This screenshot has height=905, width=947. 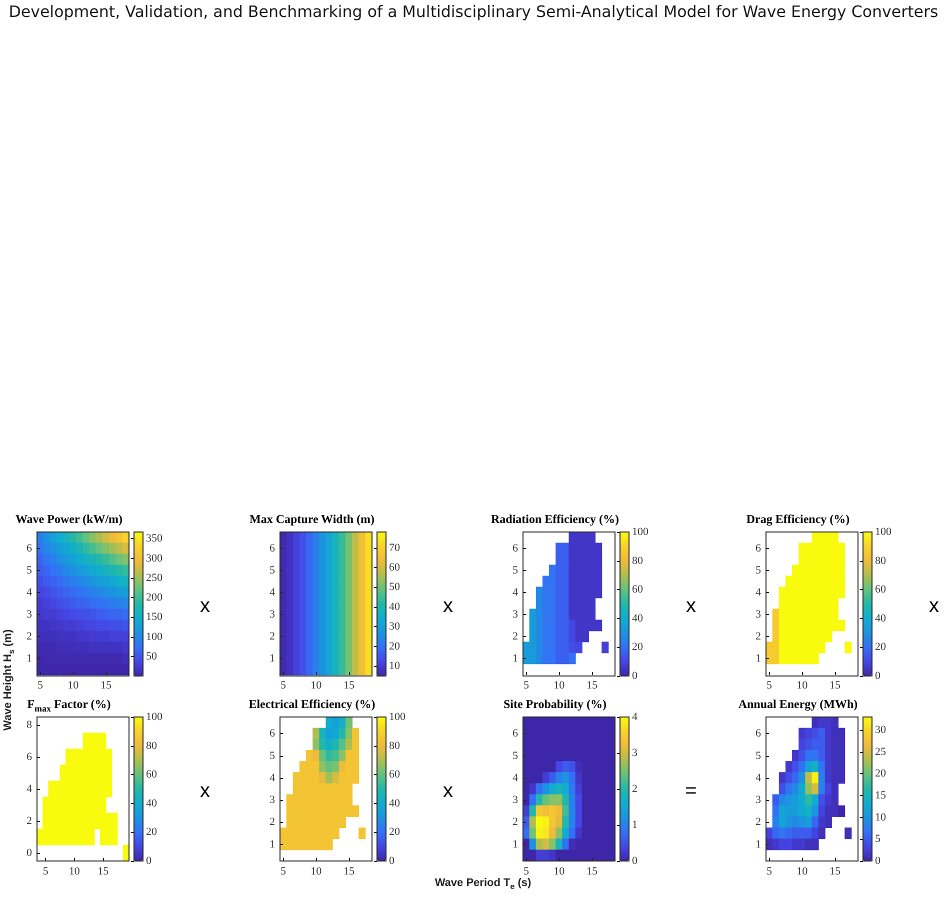 What do you see at coordinates (798, 704) in the screenshot?
I see `chart-title: Annual Energy (MWh)` at bounding box center [798, 704].